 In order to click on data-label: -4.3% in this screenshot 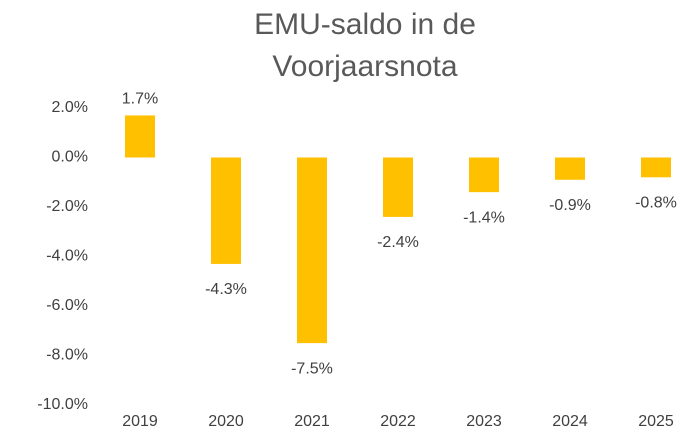, I will do `click(226, 289)`.